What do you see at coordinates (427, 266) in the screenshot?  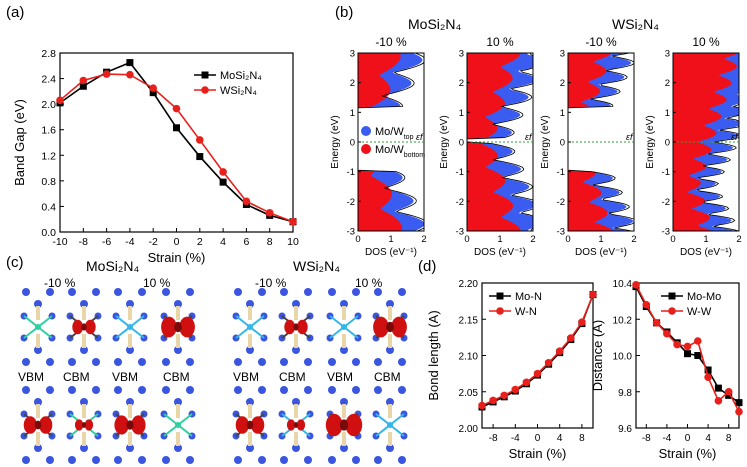 I see `panel-label-d: (d)` at bounding box center [427, 266].